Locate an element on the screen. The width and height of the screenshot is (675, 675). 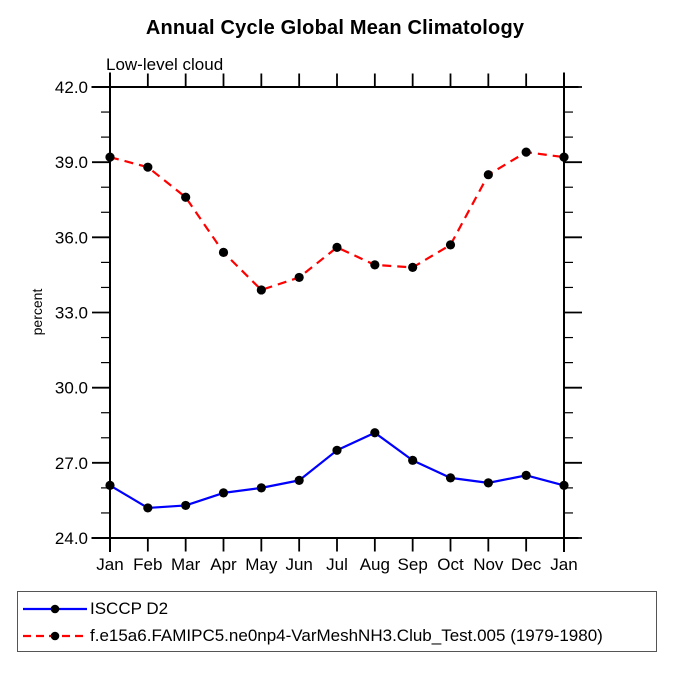
legend-sample-line-solid is located at coordinates (55, 608).